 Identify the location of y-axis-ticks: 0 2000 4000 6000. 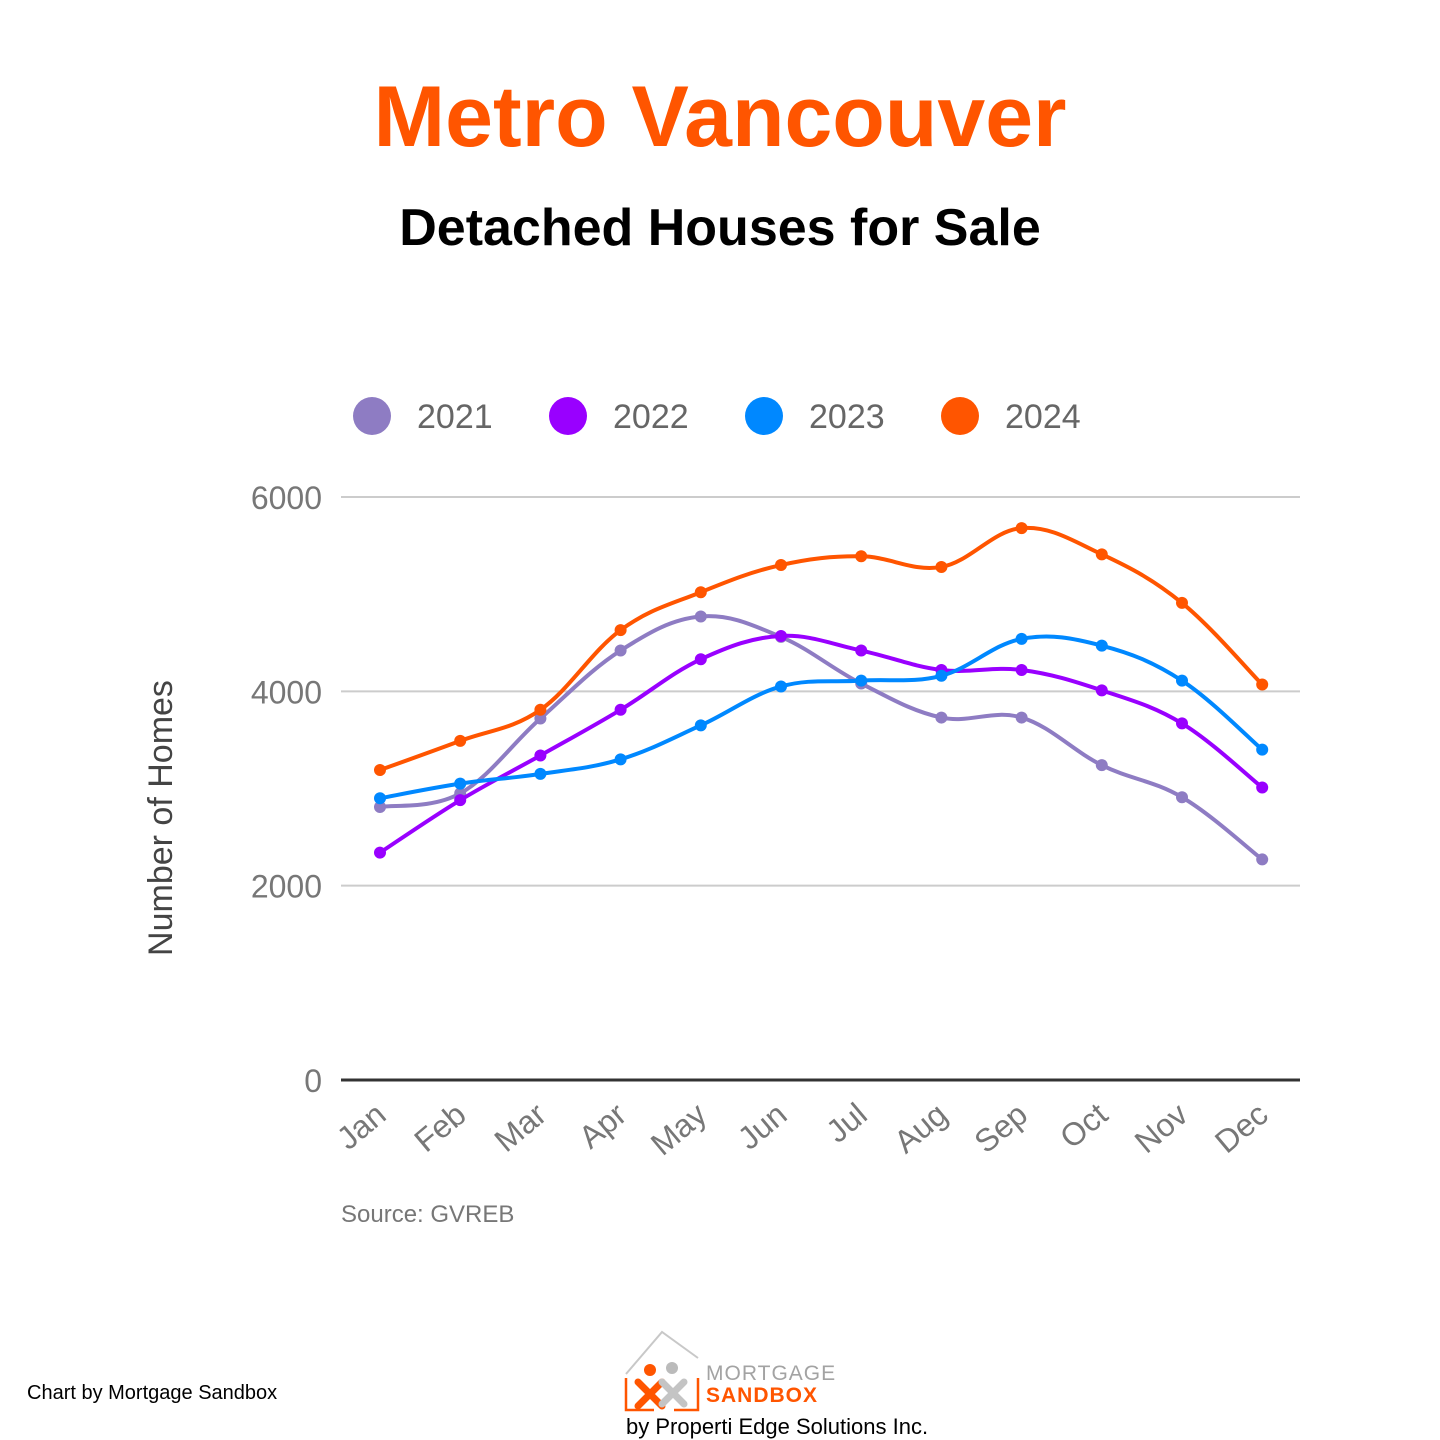
(286, 789).